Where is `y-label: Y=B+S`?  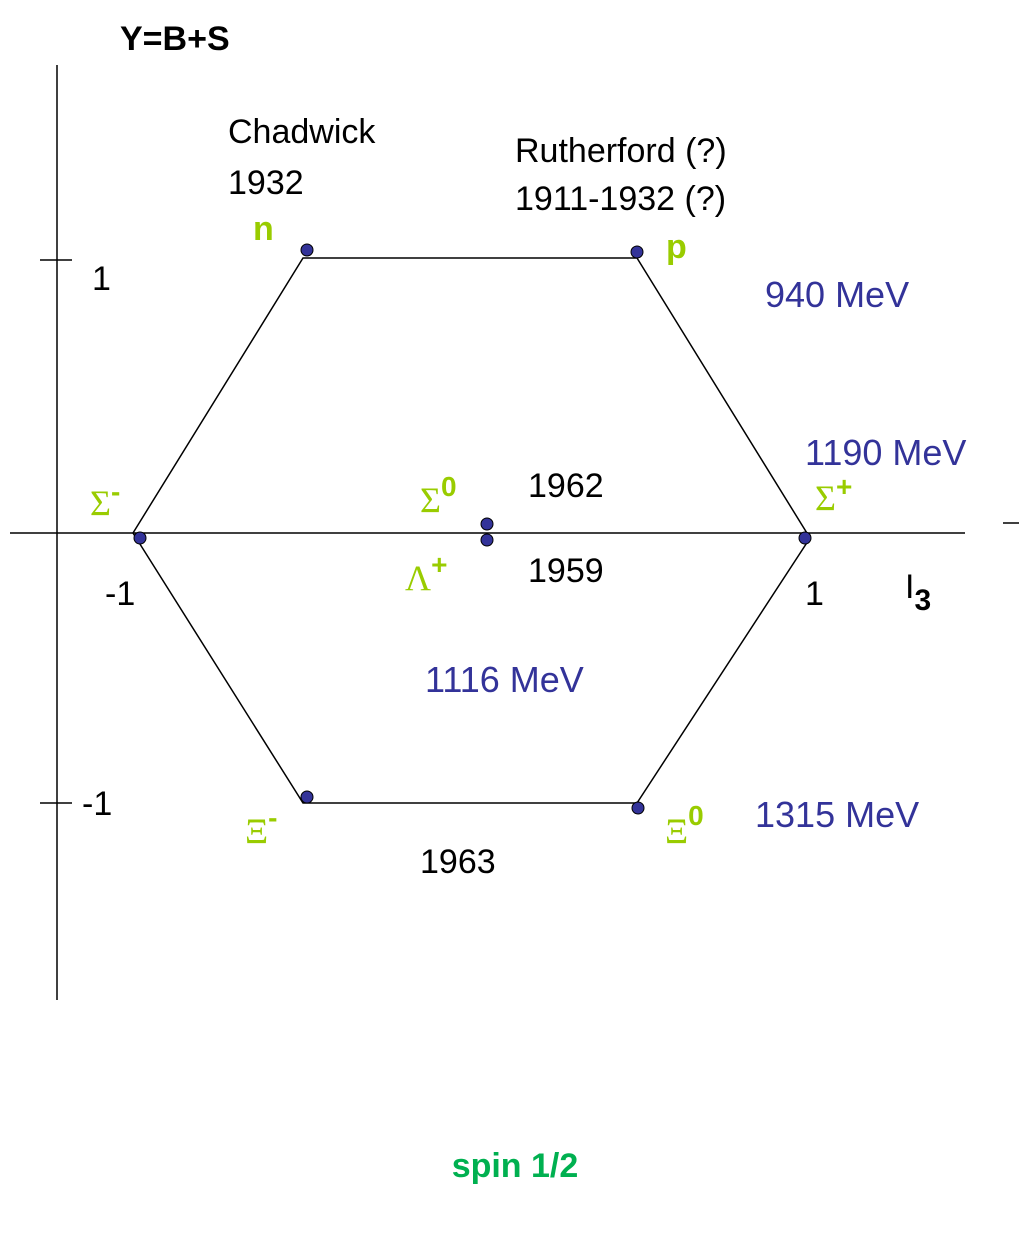
y-label: Y=B+S is located at coordinates (175, 39).